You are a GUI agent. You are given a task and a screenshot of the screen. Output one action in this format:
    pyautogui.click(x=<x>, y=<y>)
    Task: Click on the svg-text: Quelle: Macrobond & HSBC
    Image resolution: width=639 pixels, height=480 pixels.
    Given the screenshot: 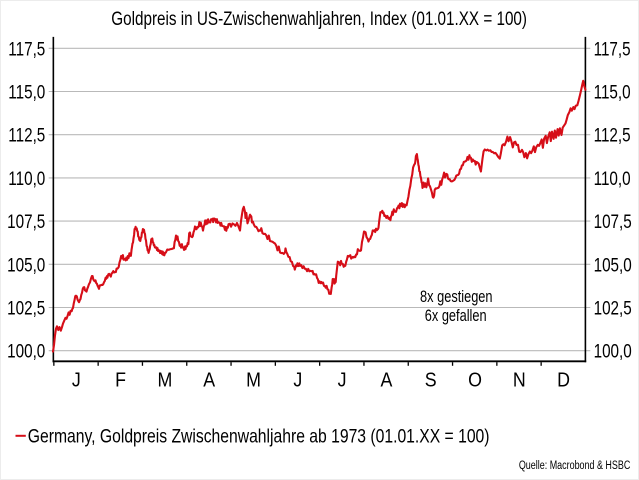 What is the action you would take?
    pyautogui.click(x=575, y=466)
    